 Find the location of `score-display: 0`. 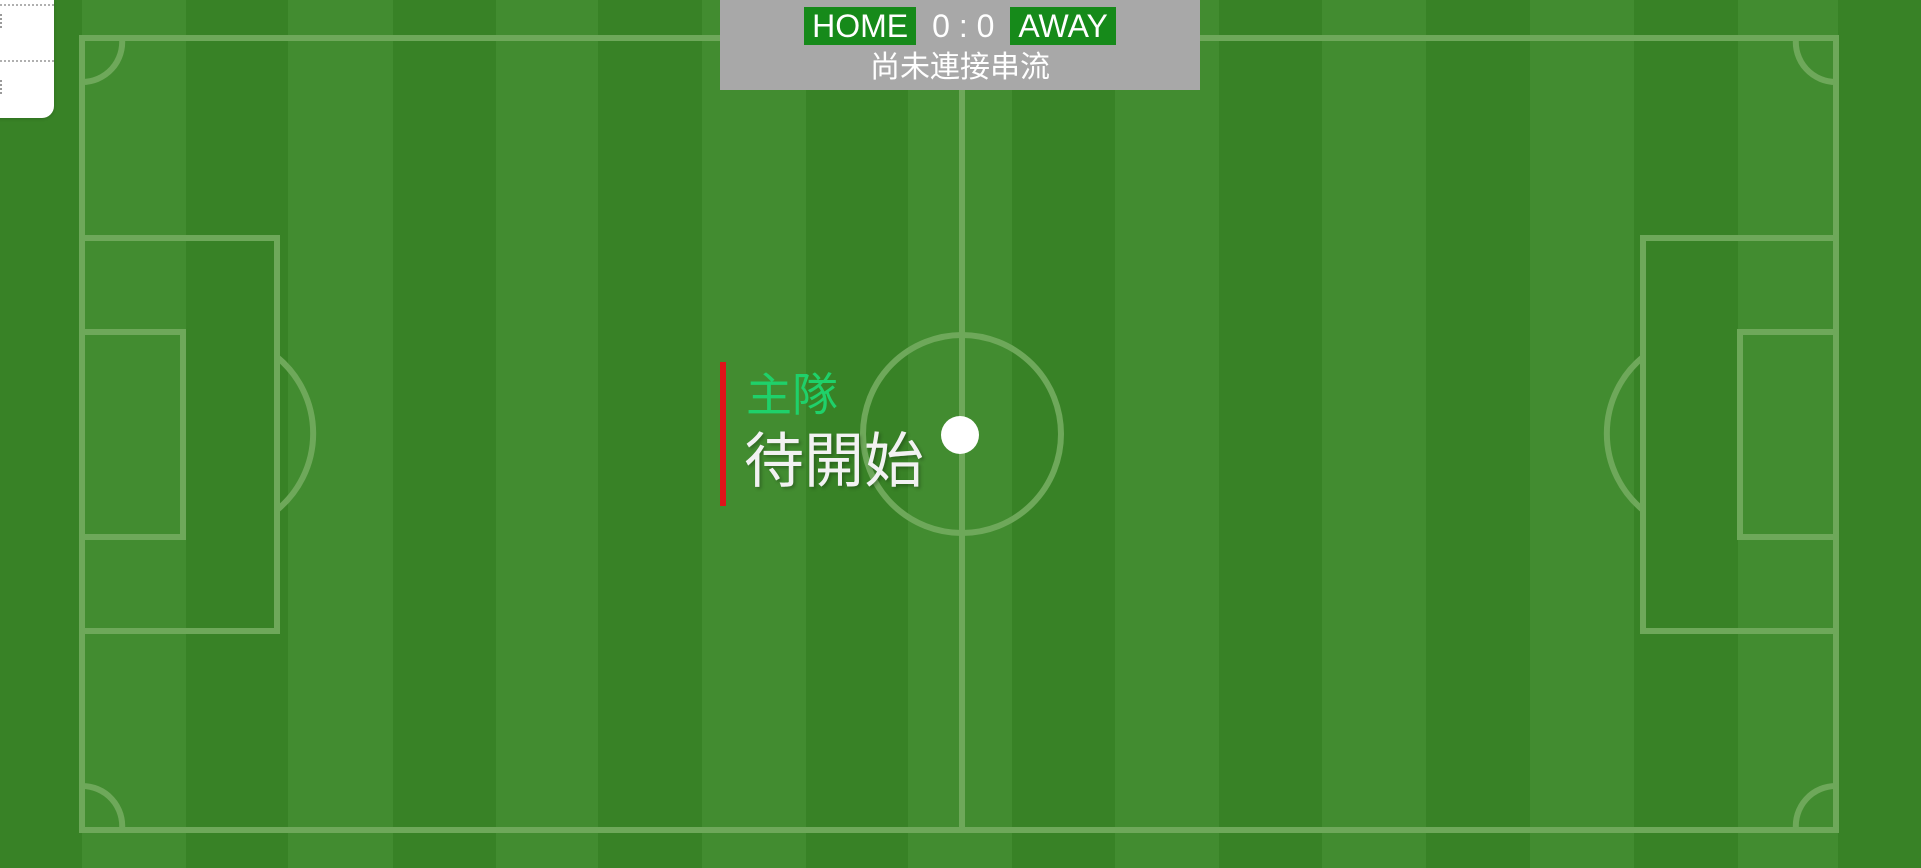

score-display: 0 is located at coordinates (963, 26).